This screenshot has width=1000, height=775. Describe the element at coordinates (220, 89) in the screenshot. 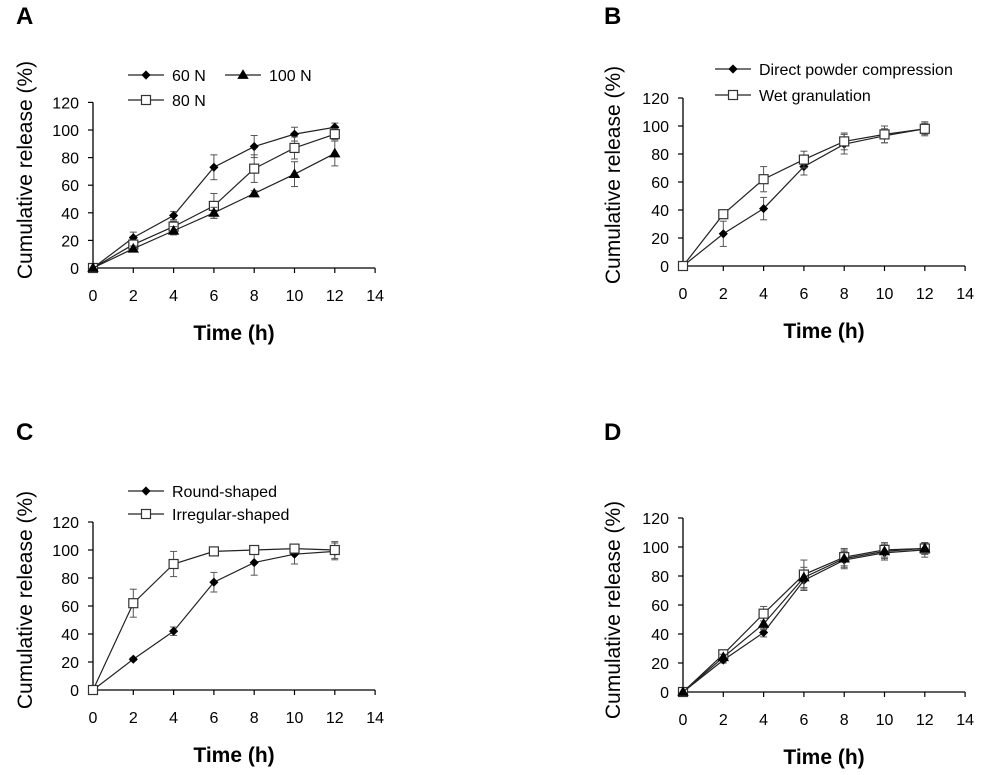

I see `legend: 60 N 100 N 80 N` at that location.